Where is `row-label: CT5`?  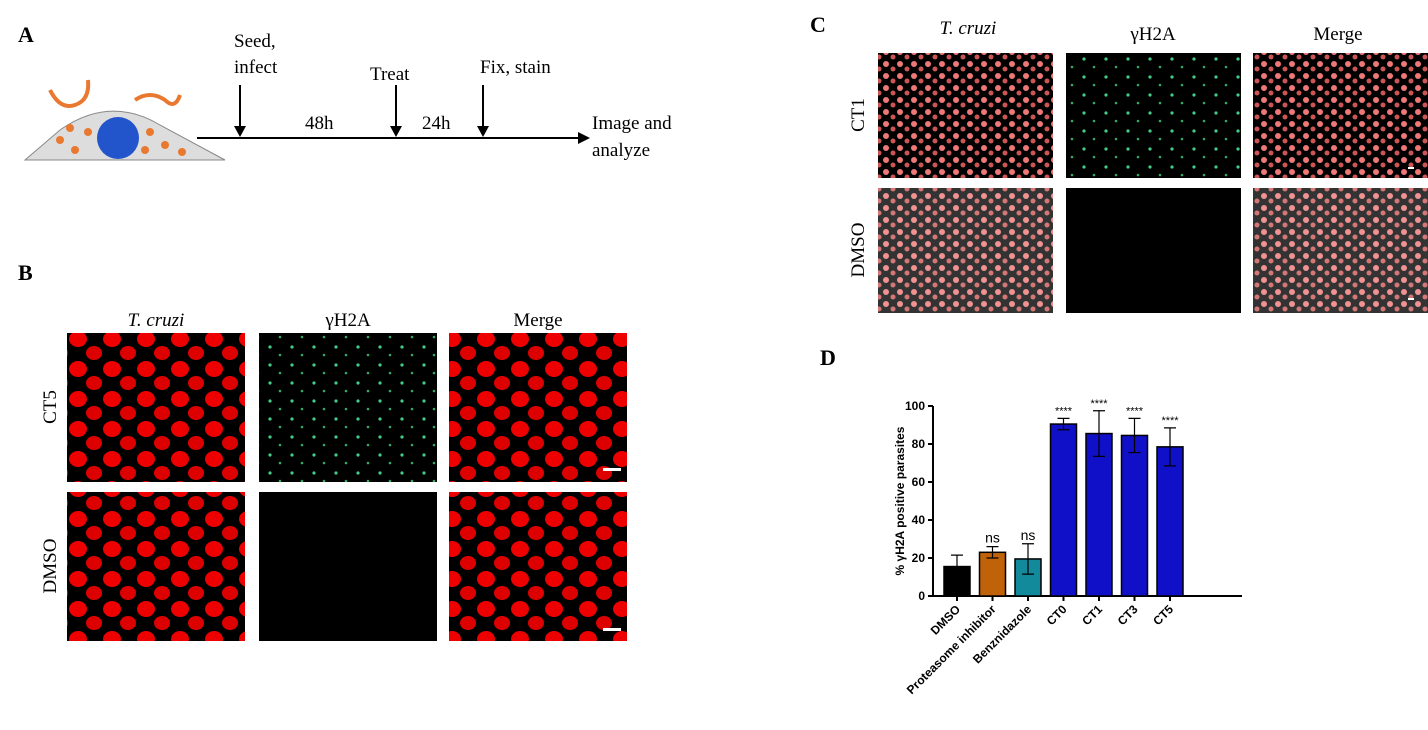 row-label: CT5 is located at coordinates (50, 407).